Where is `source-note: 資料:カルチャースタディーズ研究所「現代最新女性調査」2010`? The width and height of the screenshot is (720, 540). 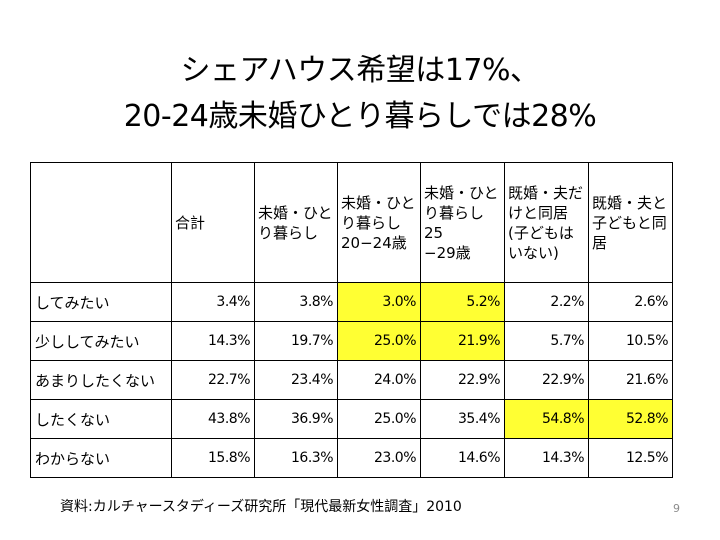
source-note: 資料:カルチャースタディーズ研究所「現代最新女性調査」2010 is located at coordinates (261, 507).